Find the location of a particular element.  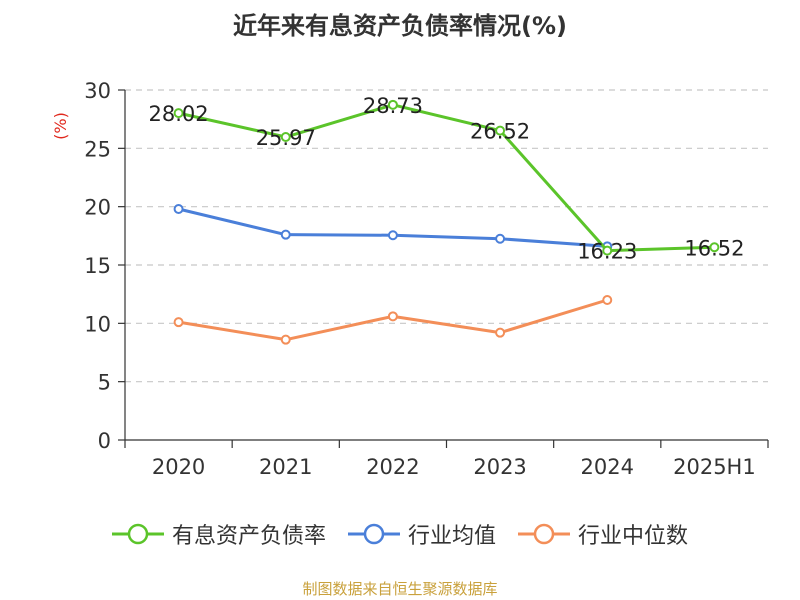

data-label: 26.52 is located at coordinates (500, 132).